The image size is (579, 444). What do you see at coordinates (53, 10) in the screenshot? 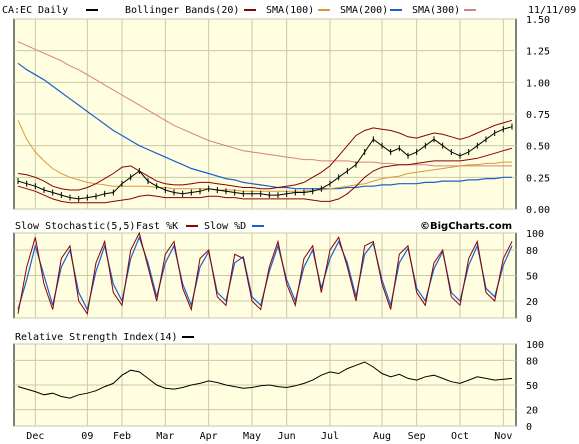
I see `price-frequency-label: Daily` at bounding box center [53, 10].